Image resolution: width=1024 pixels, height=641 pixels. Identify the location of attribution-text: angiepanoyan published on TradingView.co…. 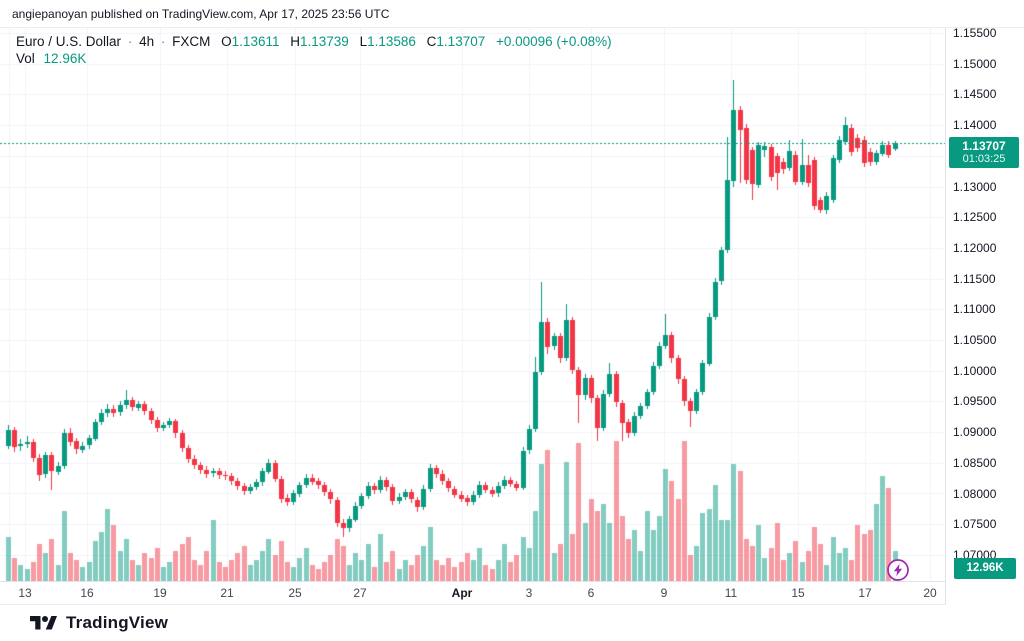
(201, 13).